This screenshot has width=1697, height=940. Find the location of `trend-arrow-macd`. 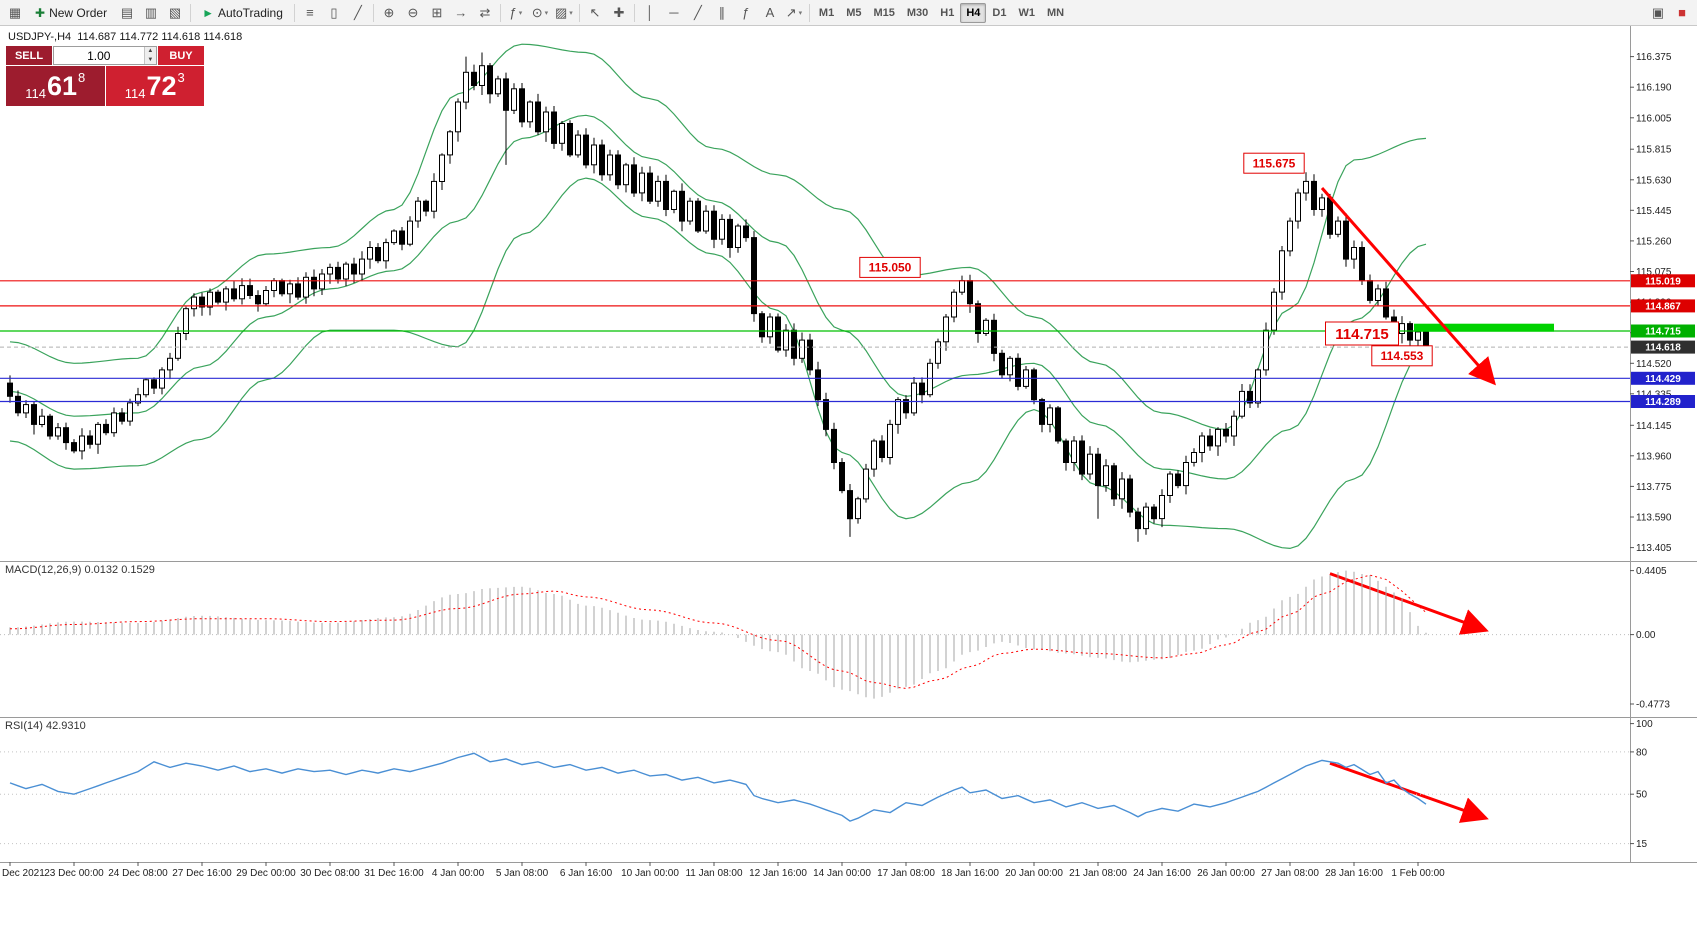

trend-arrow-macd is located at coordinates (1409, 603).